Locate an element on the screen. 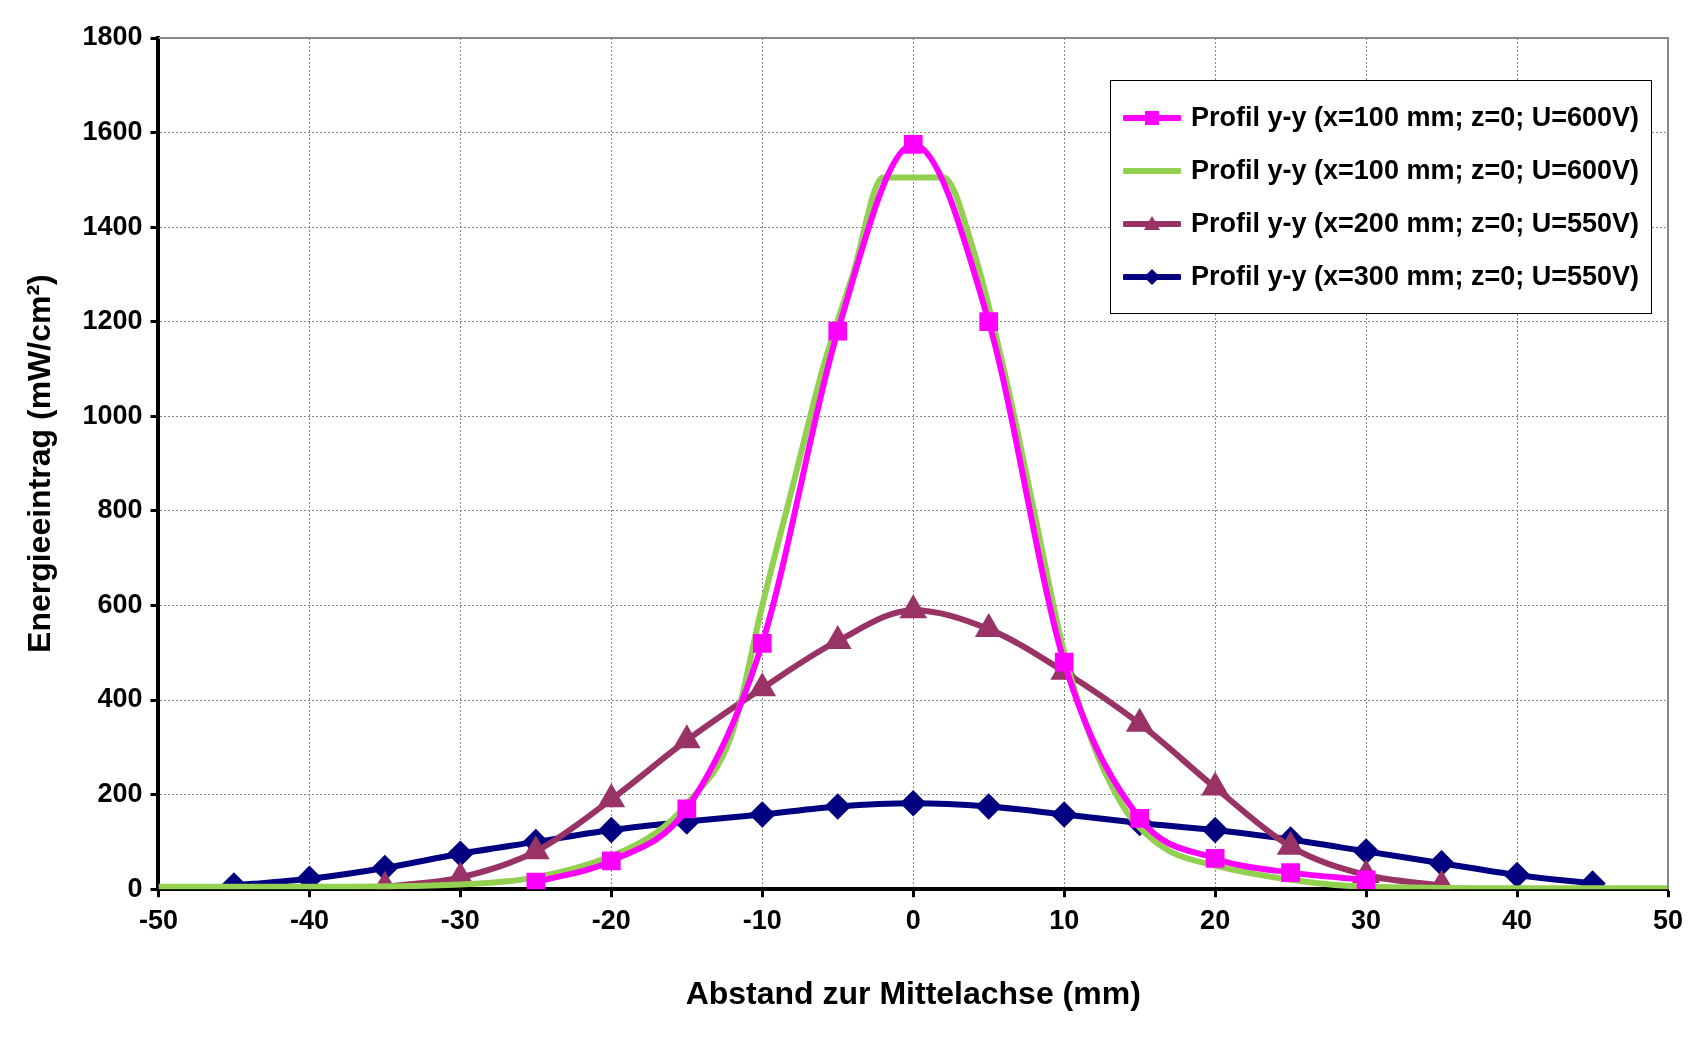 The height and width of the screenshot is (1057, 1706). x-tick-label: -10 is located at coordinates (762, 919).